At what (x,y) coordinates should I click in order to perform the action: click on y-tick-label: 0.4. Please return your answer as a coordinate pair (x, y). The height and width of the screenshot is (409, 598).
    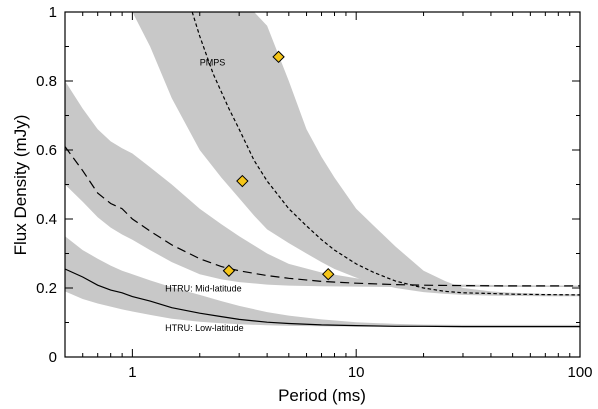
    Looking at the image, I should click on (46, 219).